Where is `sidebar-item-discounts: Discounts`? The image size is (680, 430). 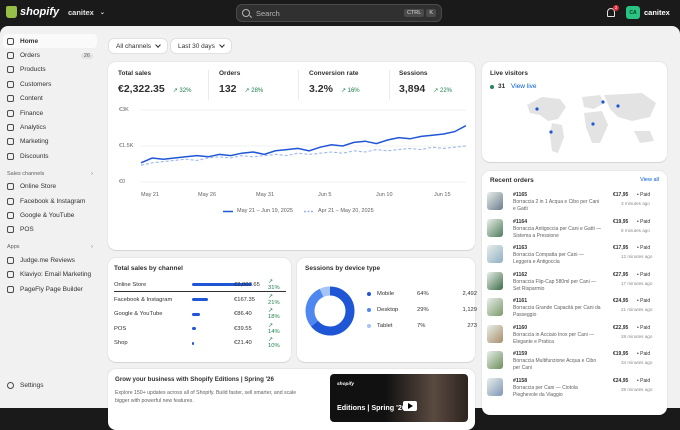 sidebar-item-discounts: Discounts is located at coordinates (50, 156).